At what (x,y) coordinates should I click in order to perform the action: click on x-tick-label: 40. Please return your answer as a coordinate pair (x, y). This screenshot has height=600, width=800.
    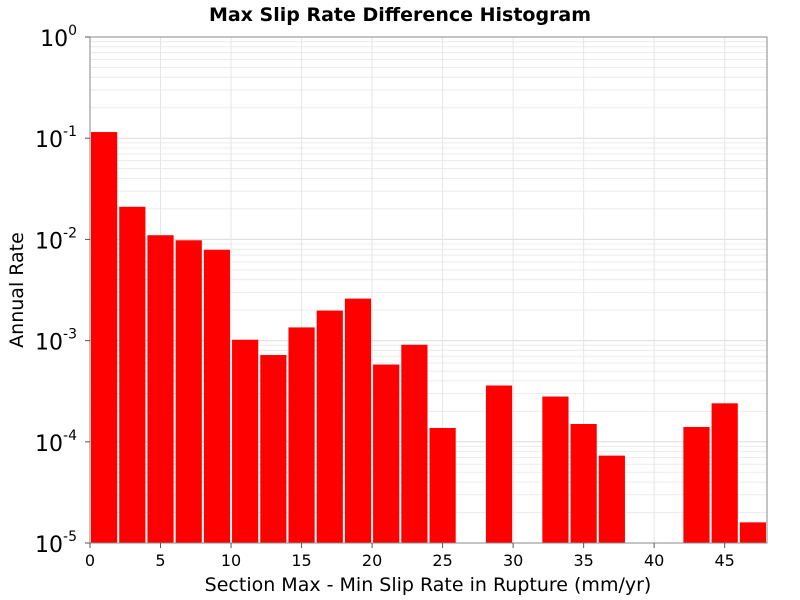
    Looking at the image, I should click on (654, 560).